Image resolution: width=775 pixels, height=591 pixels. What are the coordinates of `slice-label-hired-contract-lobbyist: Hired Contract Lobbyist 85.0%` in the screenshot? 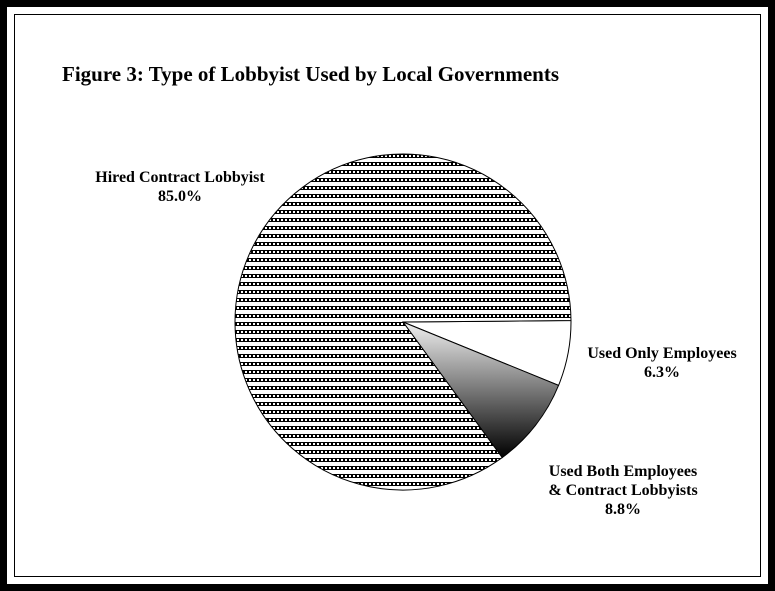 It's located at (180, 187).